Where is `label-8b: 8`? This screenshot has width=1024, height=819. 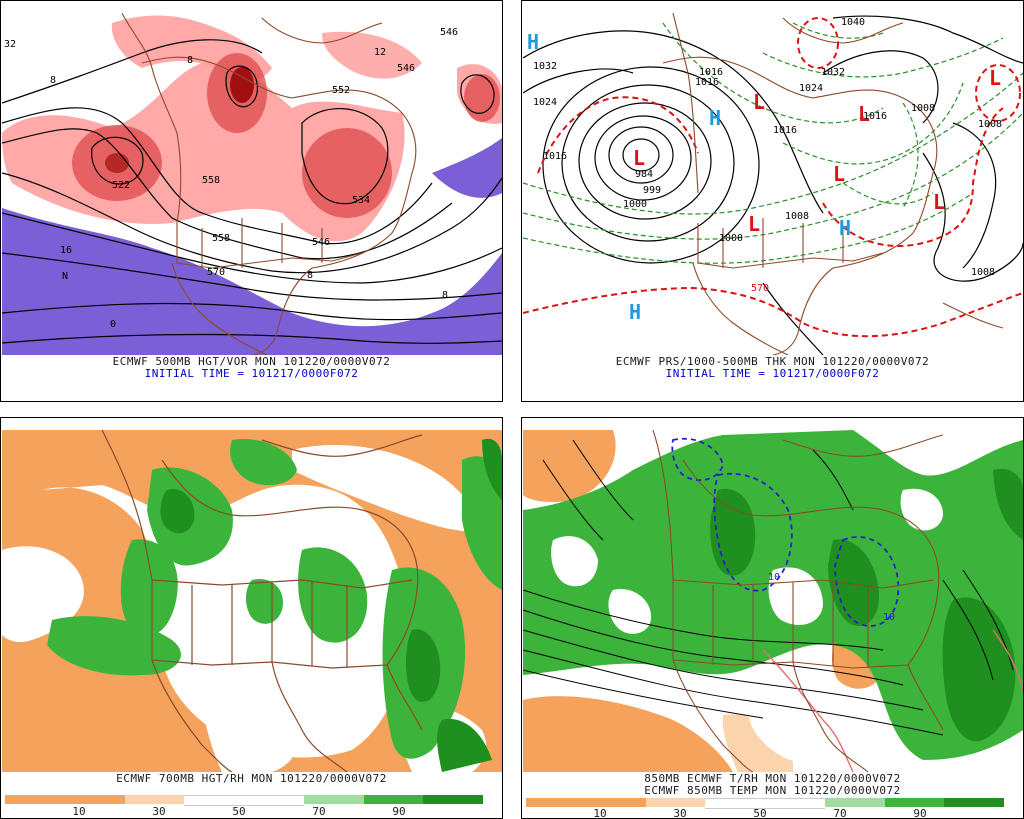
label-8b: 8 is located at coordinates (445, 295).